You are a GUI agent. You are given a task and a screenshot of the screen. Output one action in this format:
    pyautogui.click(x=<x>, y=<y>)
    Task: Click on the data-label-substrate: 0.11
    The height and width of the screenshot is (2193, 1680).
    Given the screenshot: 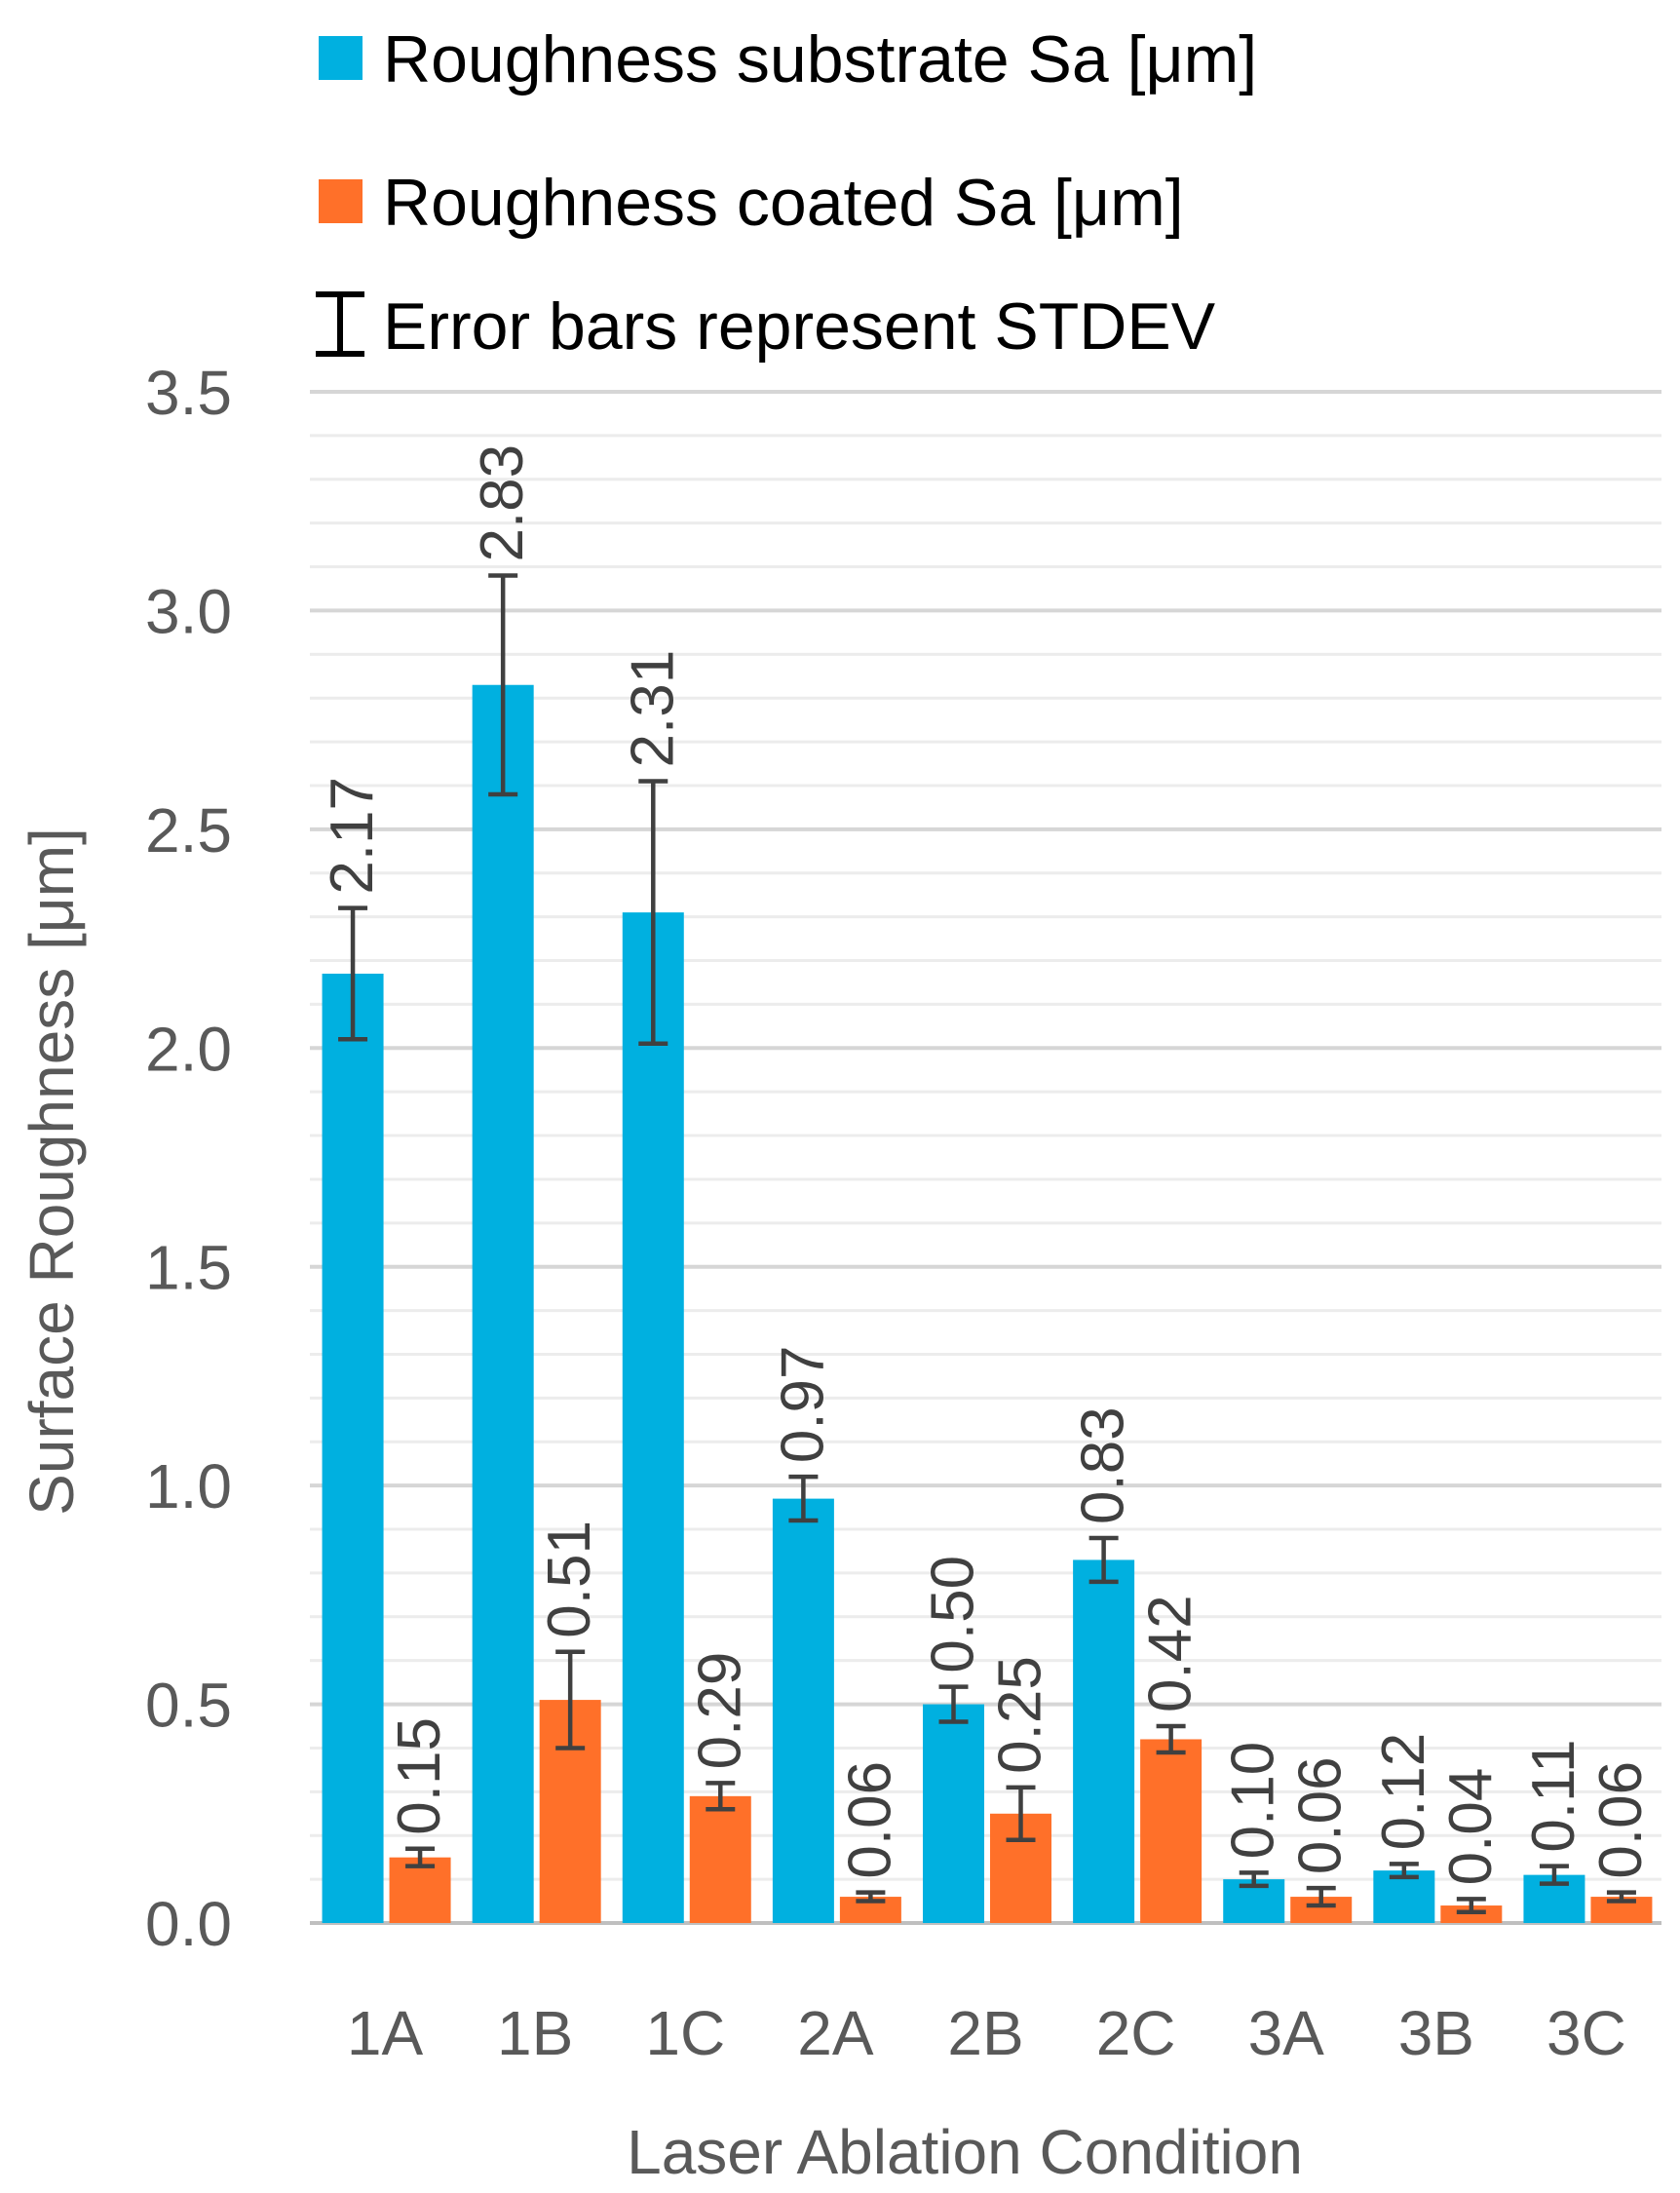 What is the action you would take?
    pyautogui.click(x=1553, y=1796)
    